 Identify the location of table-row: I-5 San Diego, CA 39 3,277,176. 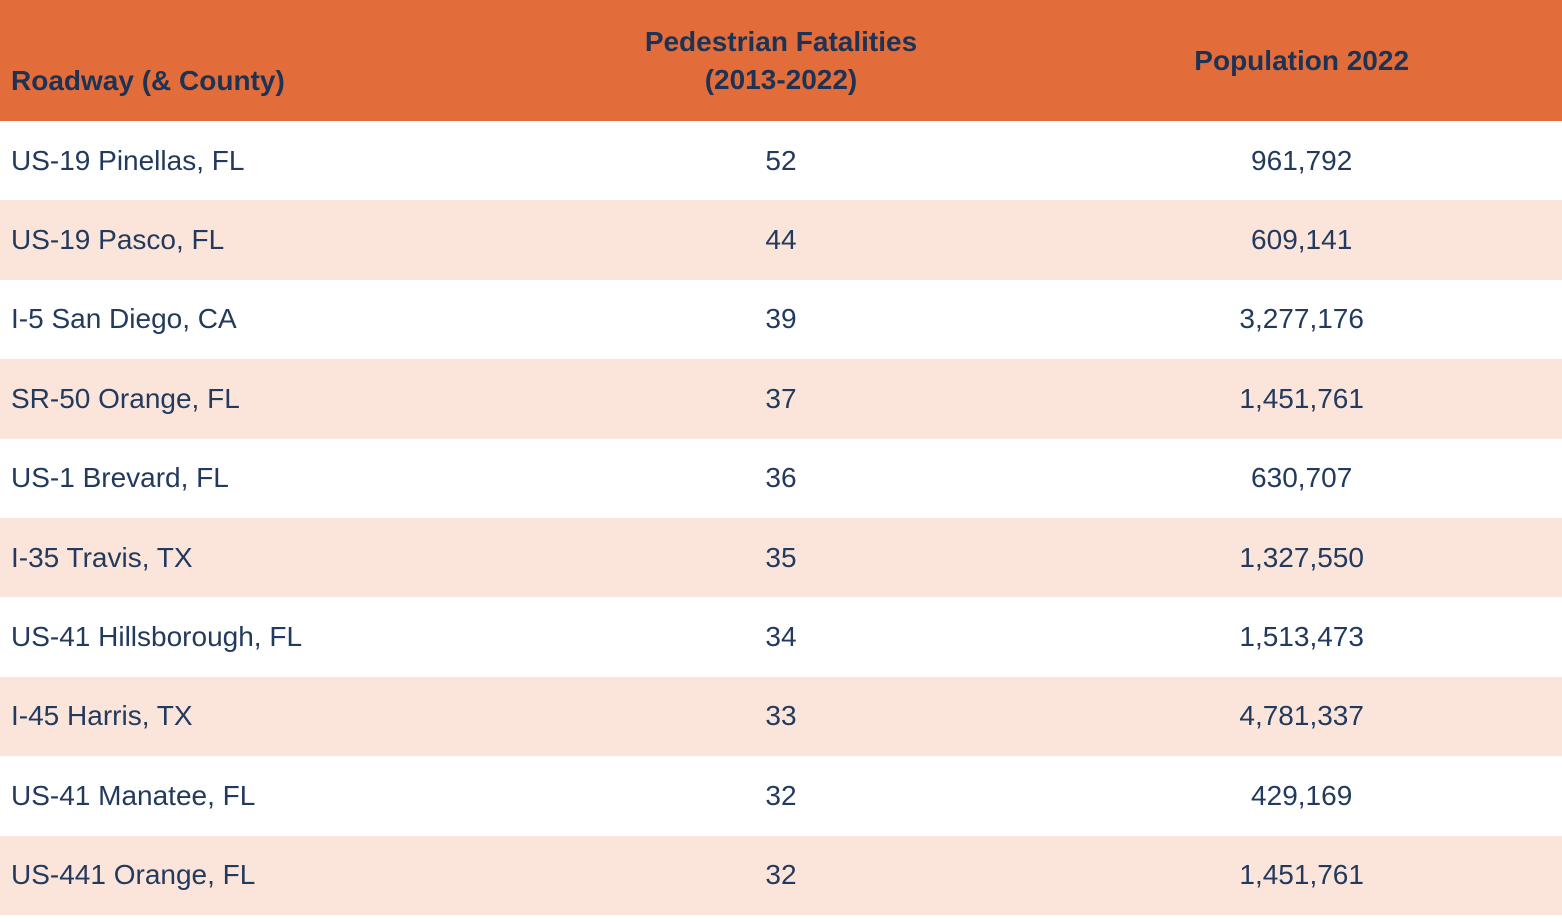
(781, 319).